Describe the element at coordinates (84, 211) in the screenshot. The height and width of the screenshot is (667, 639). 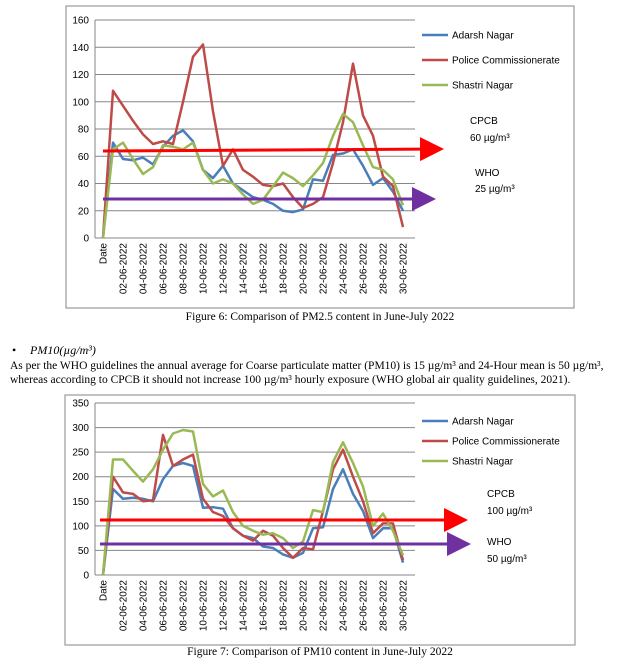
I see `y-tick-label: 20` at that location.